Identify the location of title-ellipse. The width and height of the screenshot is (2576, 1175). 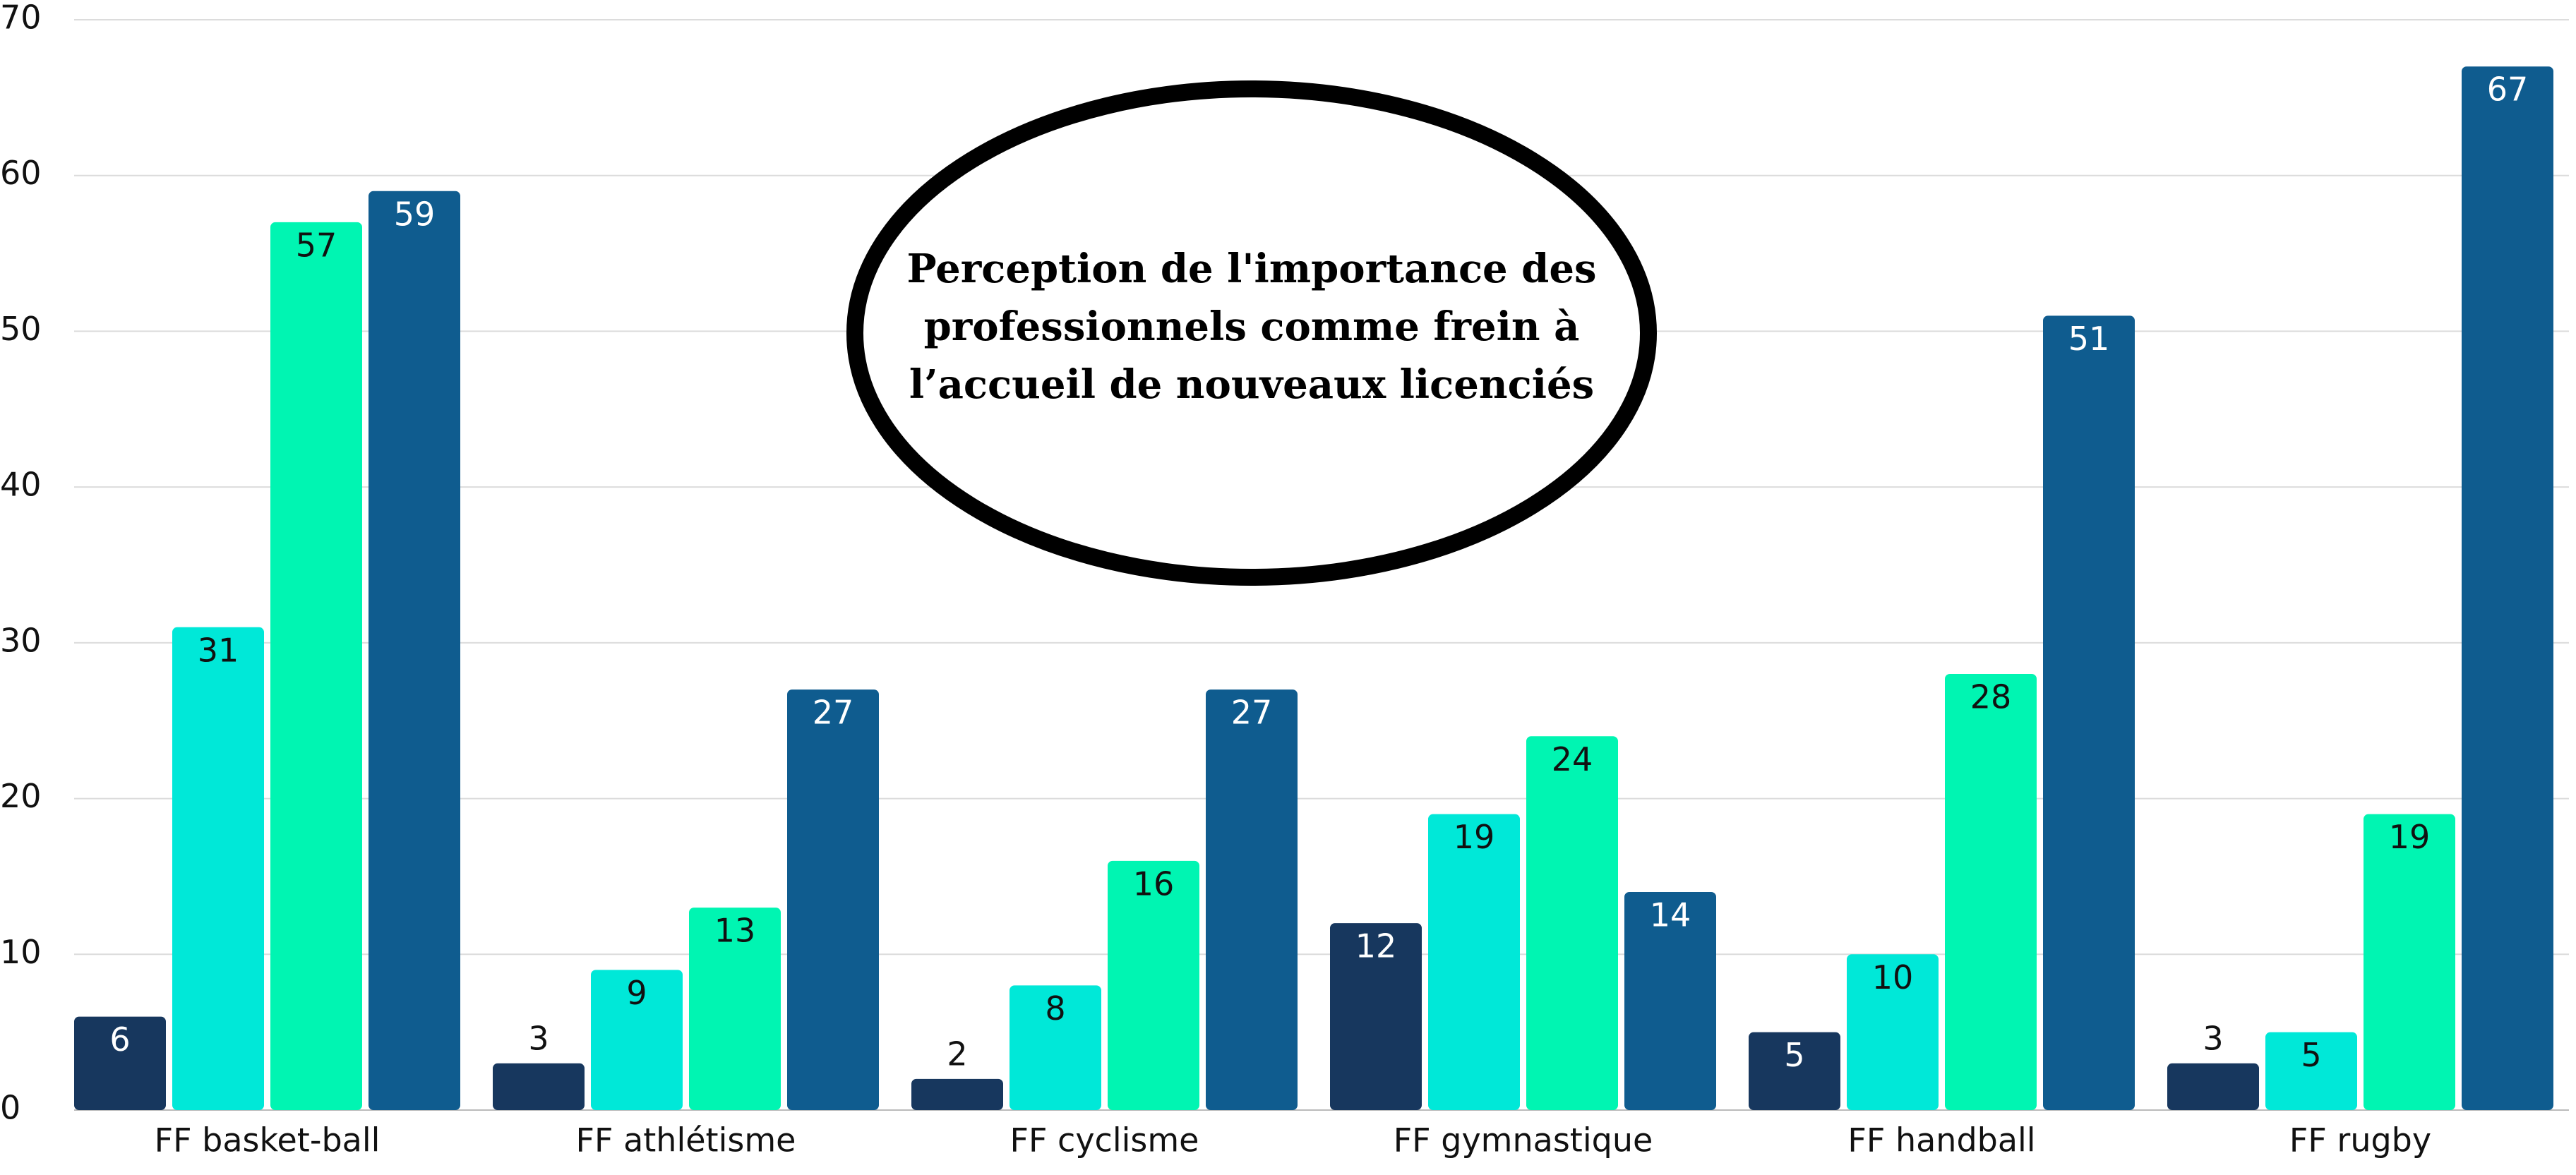
(1251, 333).